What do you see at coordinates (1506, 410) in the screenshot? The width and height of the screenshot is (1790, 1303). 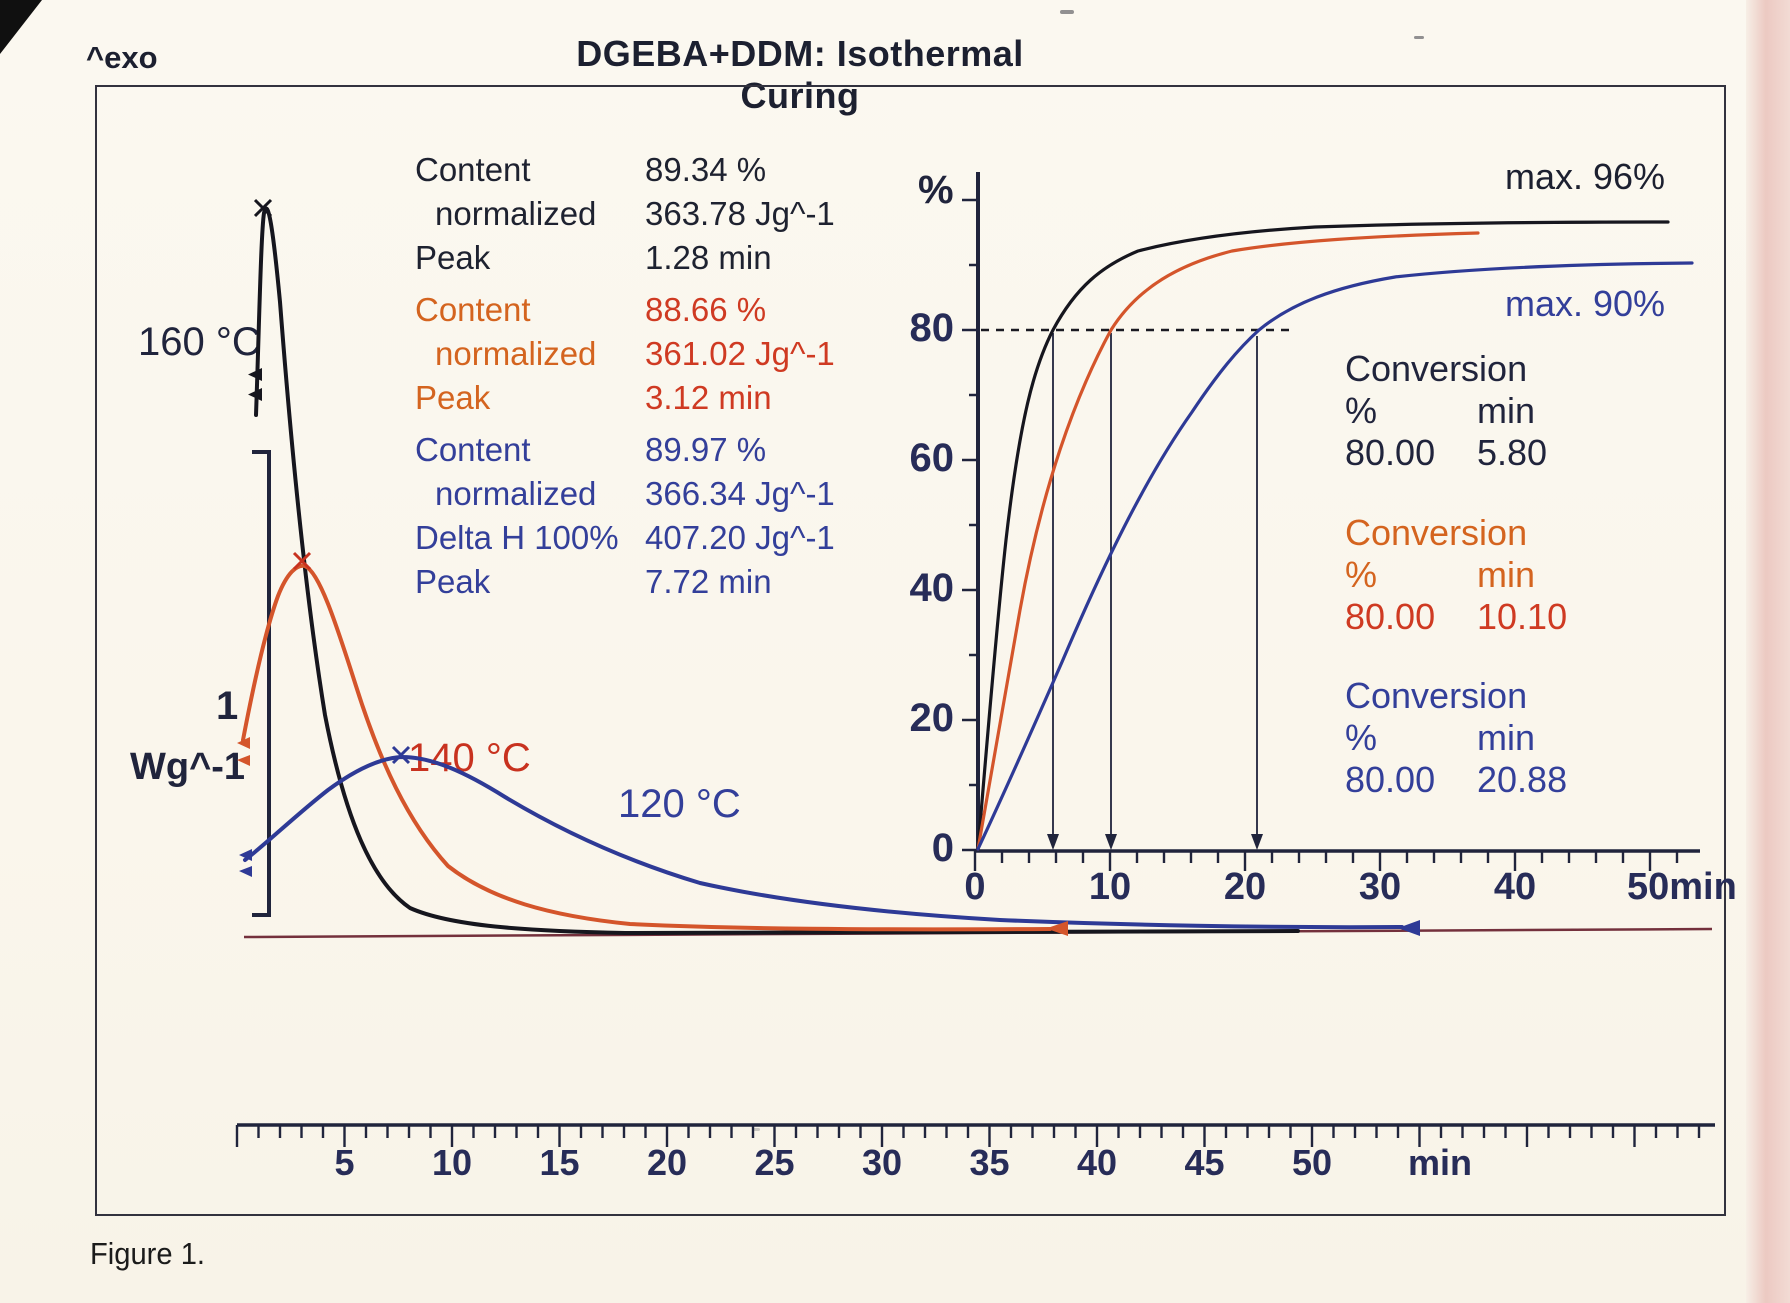 I see `conversion-col-min: min` at bounding box center [1506, 410].